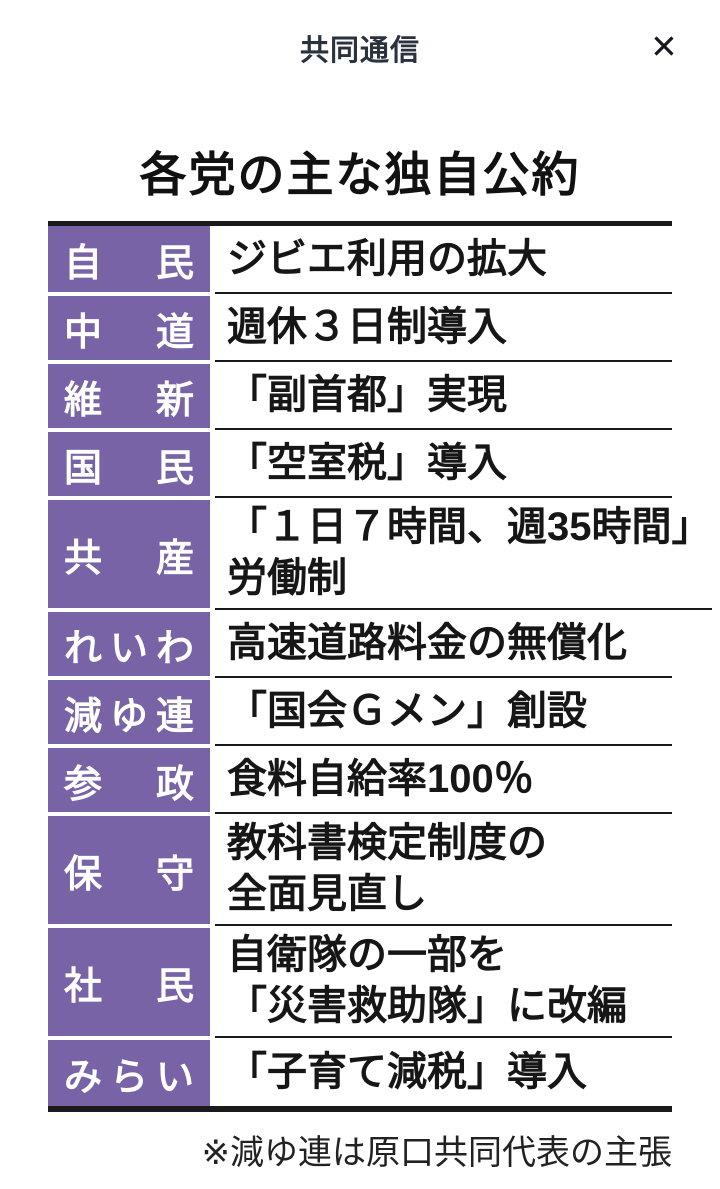 The image size is (720, 1189). What do you see at coordinates (360, 223) in the screenshot?
I see `table-top-border` at bounding box center [360, 223].